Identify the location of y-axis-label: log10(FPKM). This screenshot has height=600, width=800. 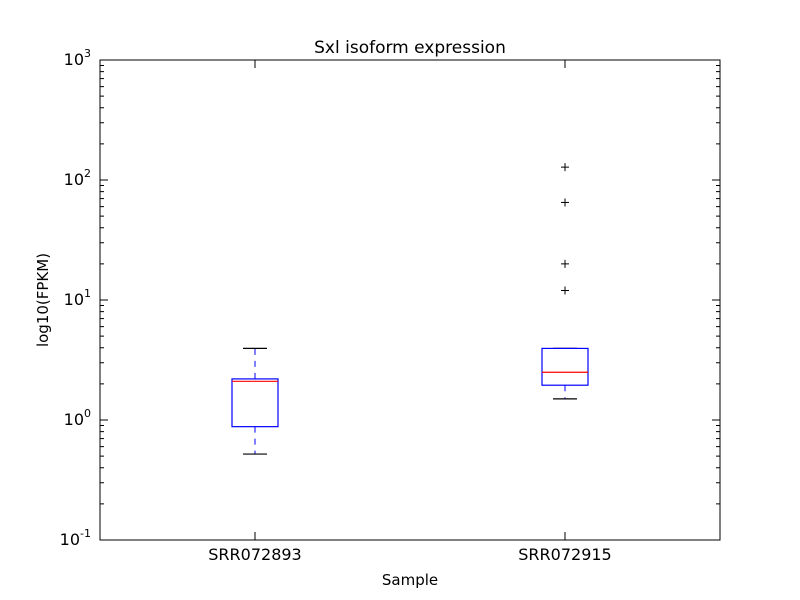
(43, 300).